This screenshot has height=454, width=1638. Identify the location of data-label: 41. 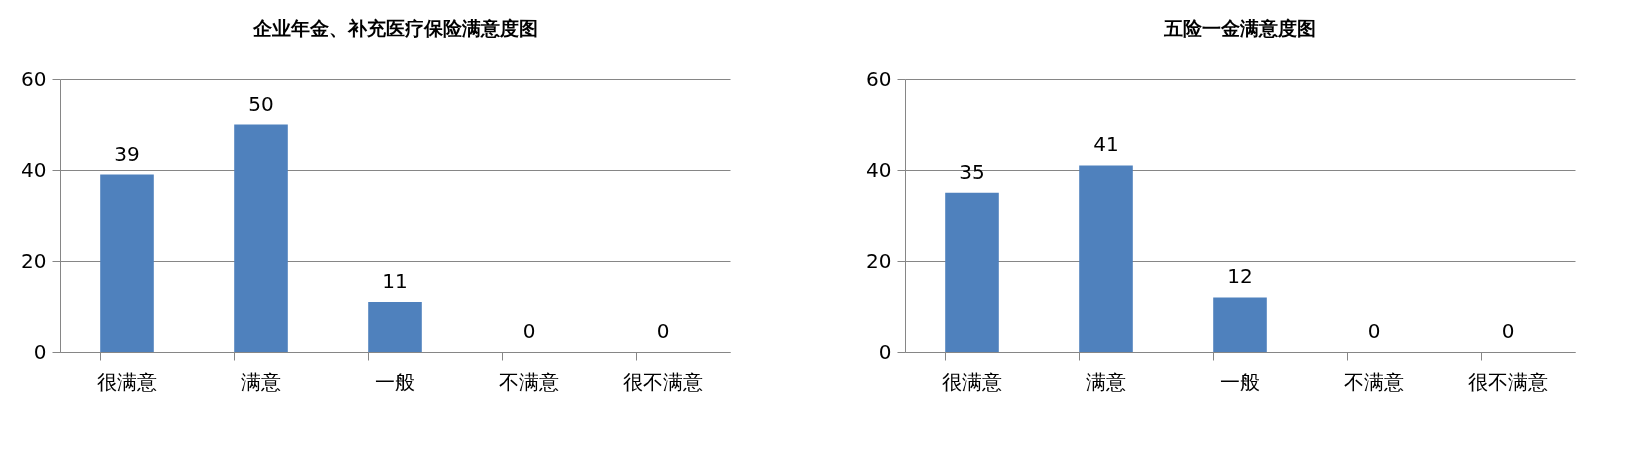
(1106, 144).